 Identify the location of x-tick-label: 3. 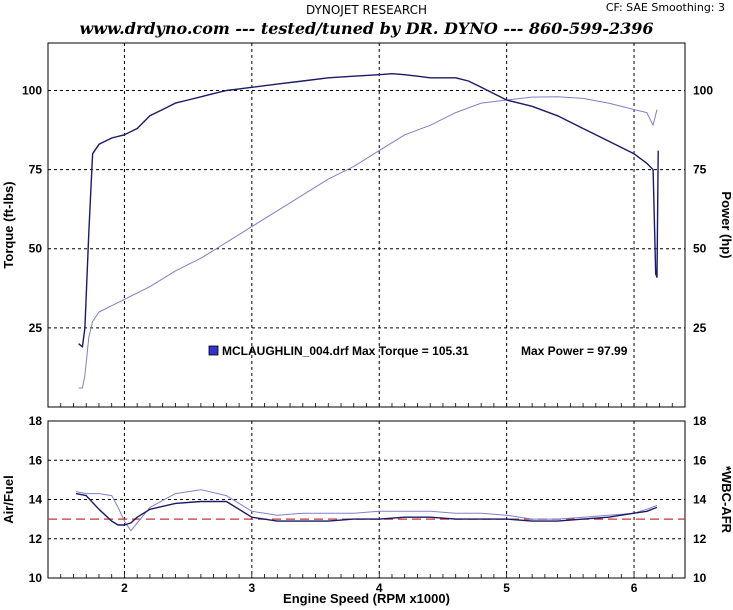
(251, 588).